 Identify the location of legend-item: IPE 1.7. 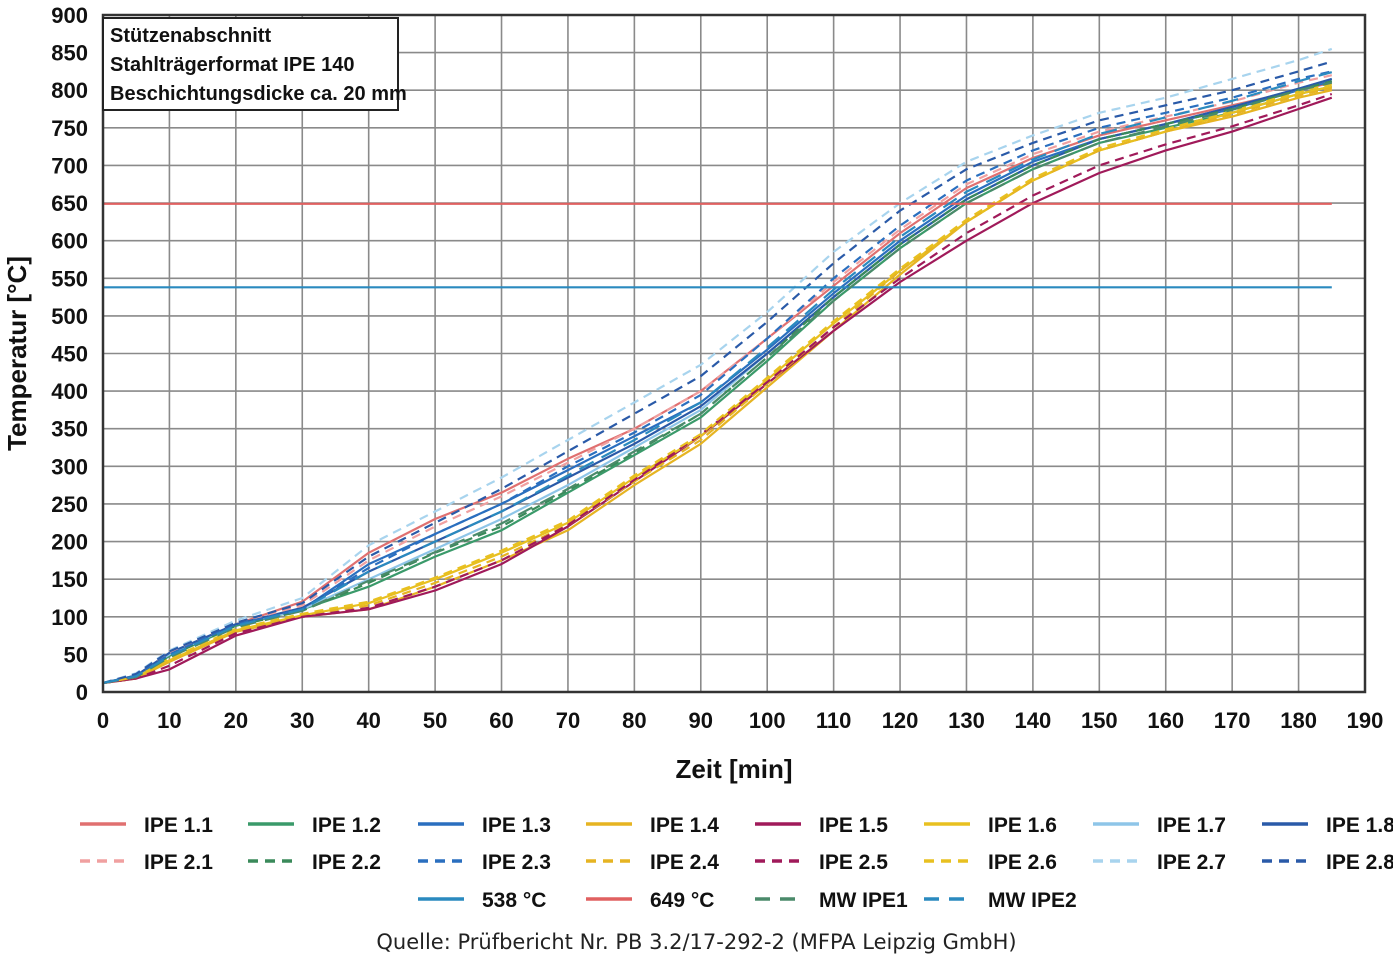
(1159, 825).